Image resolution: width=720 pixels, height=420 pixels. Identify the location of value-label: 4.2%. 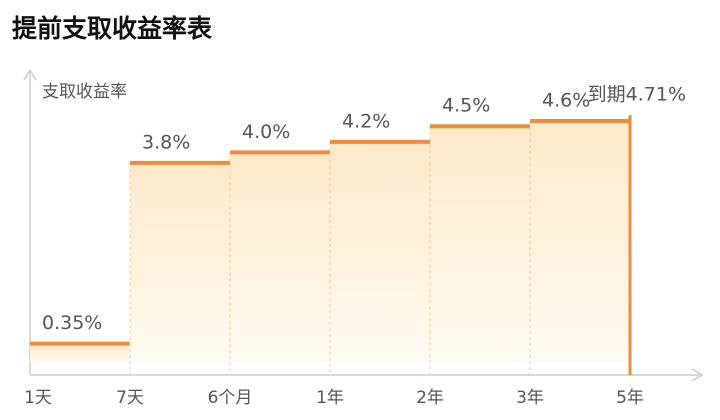
(366, 121).